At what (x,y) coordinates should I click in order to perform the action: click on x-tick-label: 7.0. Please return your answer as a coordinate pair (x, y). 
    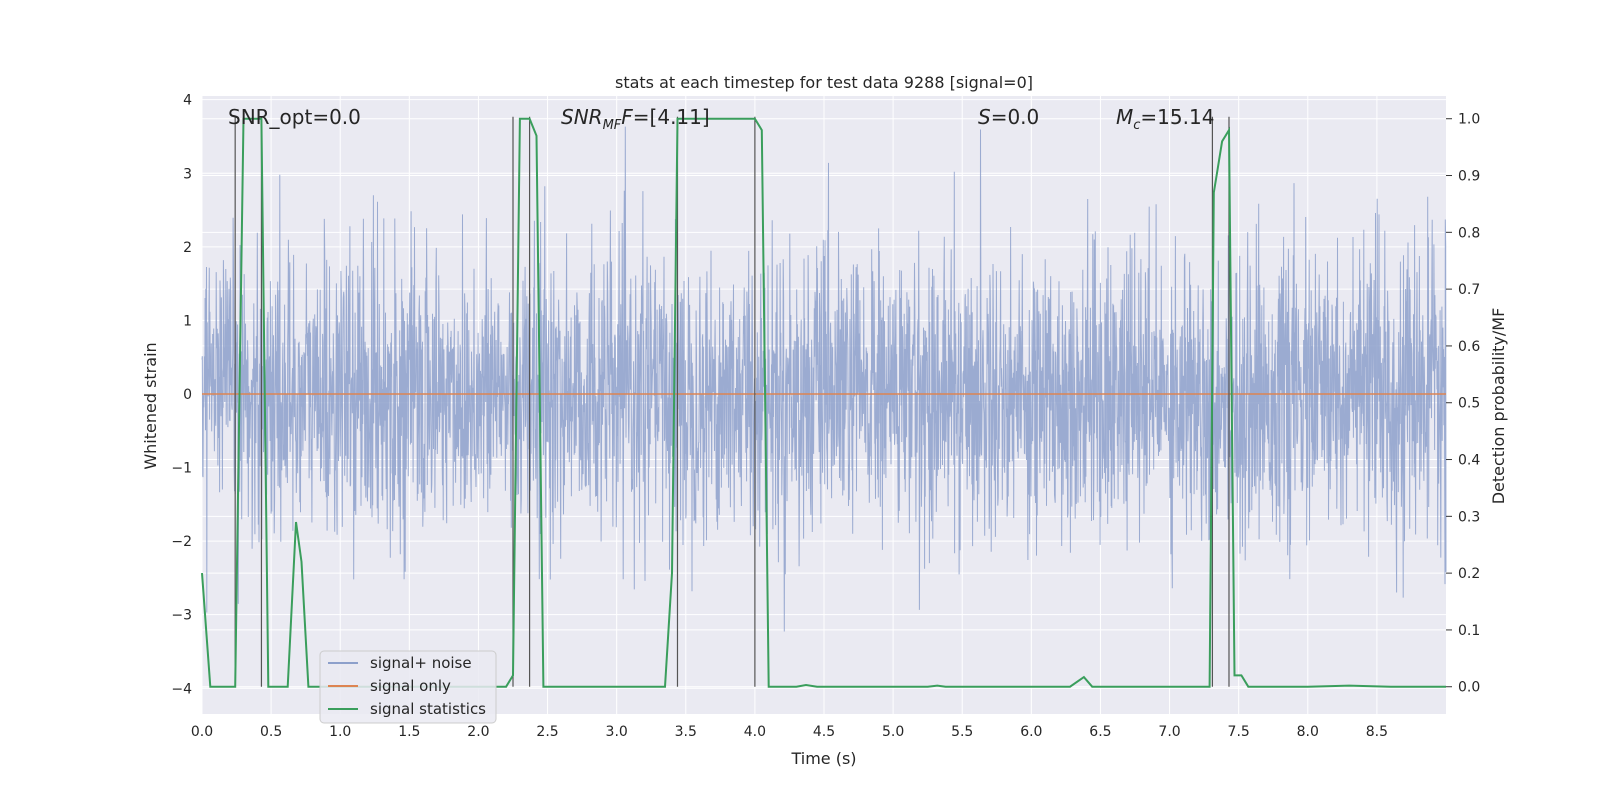
    Looking at the image, I should click on (1169, 732).